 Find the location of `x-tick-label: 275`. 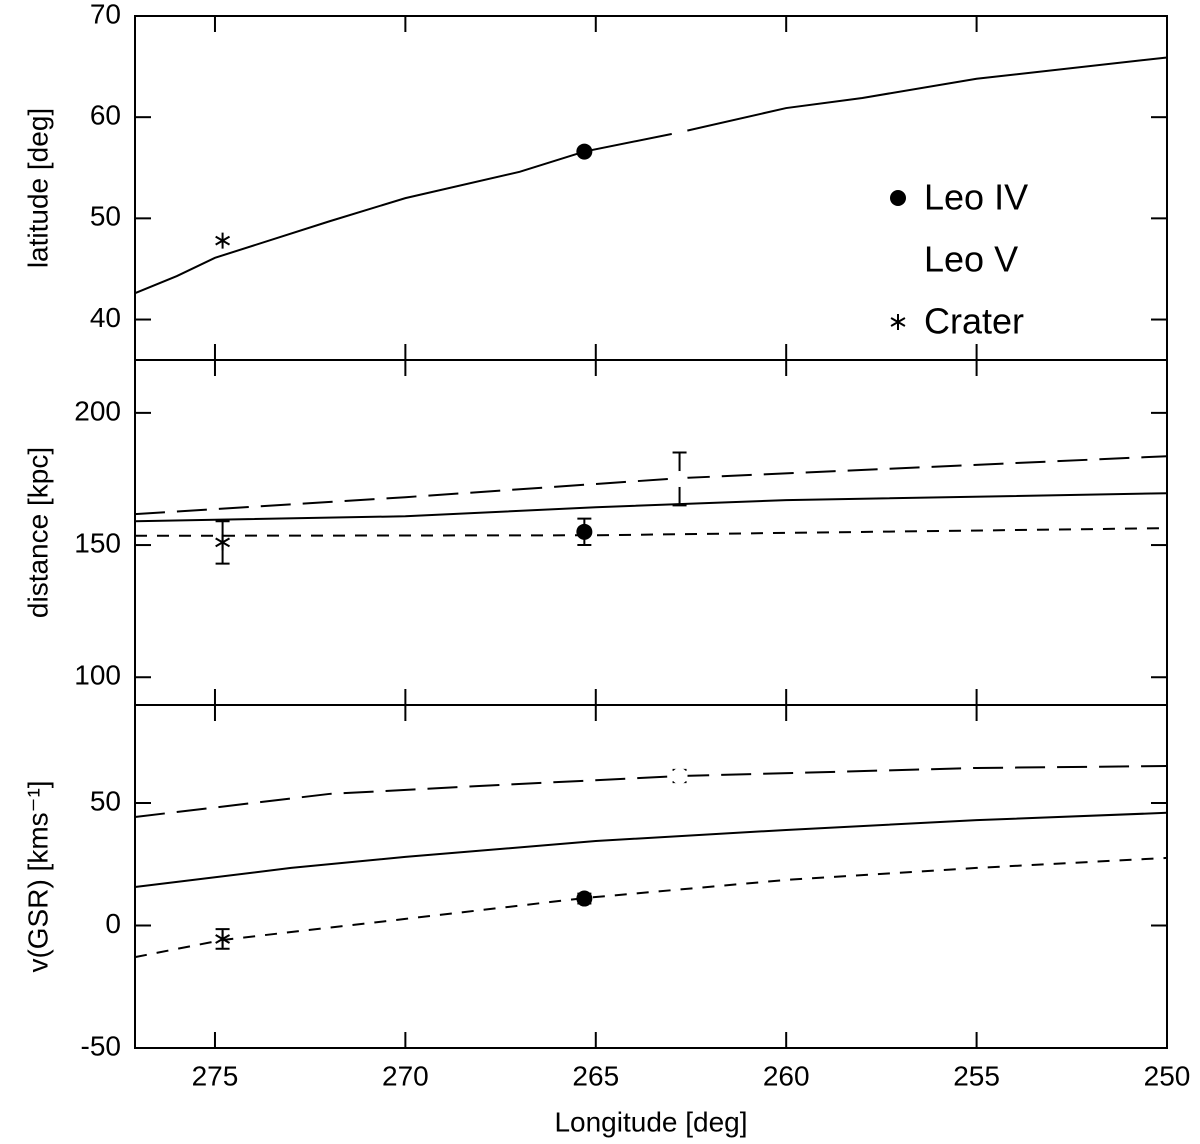

x-tick-label: 275 is located at coordinates (215, 1075).